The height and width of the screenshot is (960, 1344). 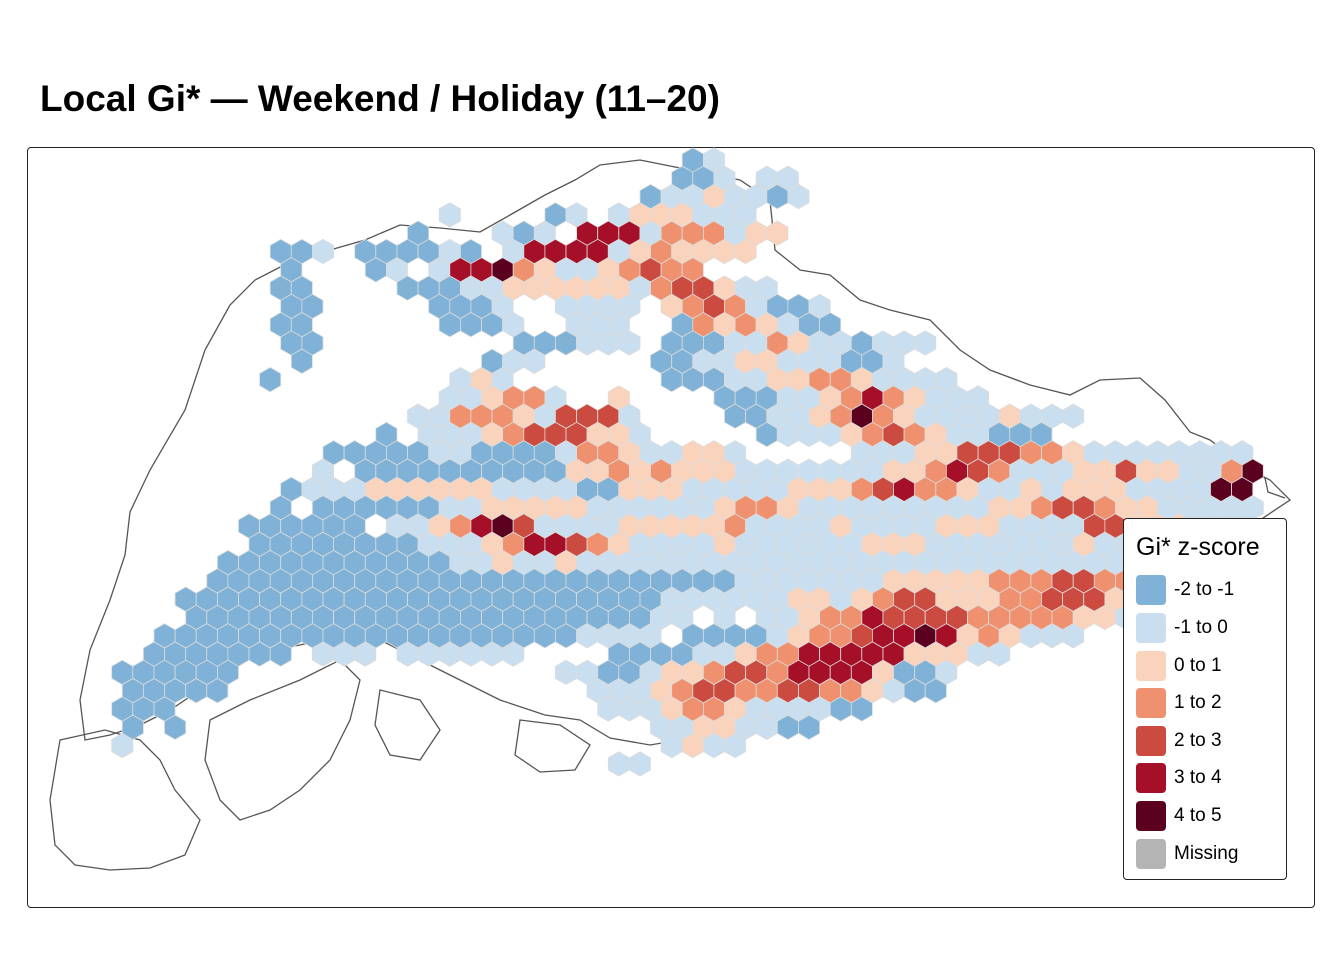 What do you see at coordinates (1201, 627) in the screenshot?
I see `legend-label: -1 to 0` at bounding box center [1201, 627].